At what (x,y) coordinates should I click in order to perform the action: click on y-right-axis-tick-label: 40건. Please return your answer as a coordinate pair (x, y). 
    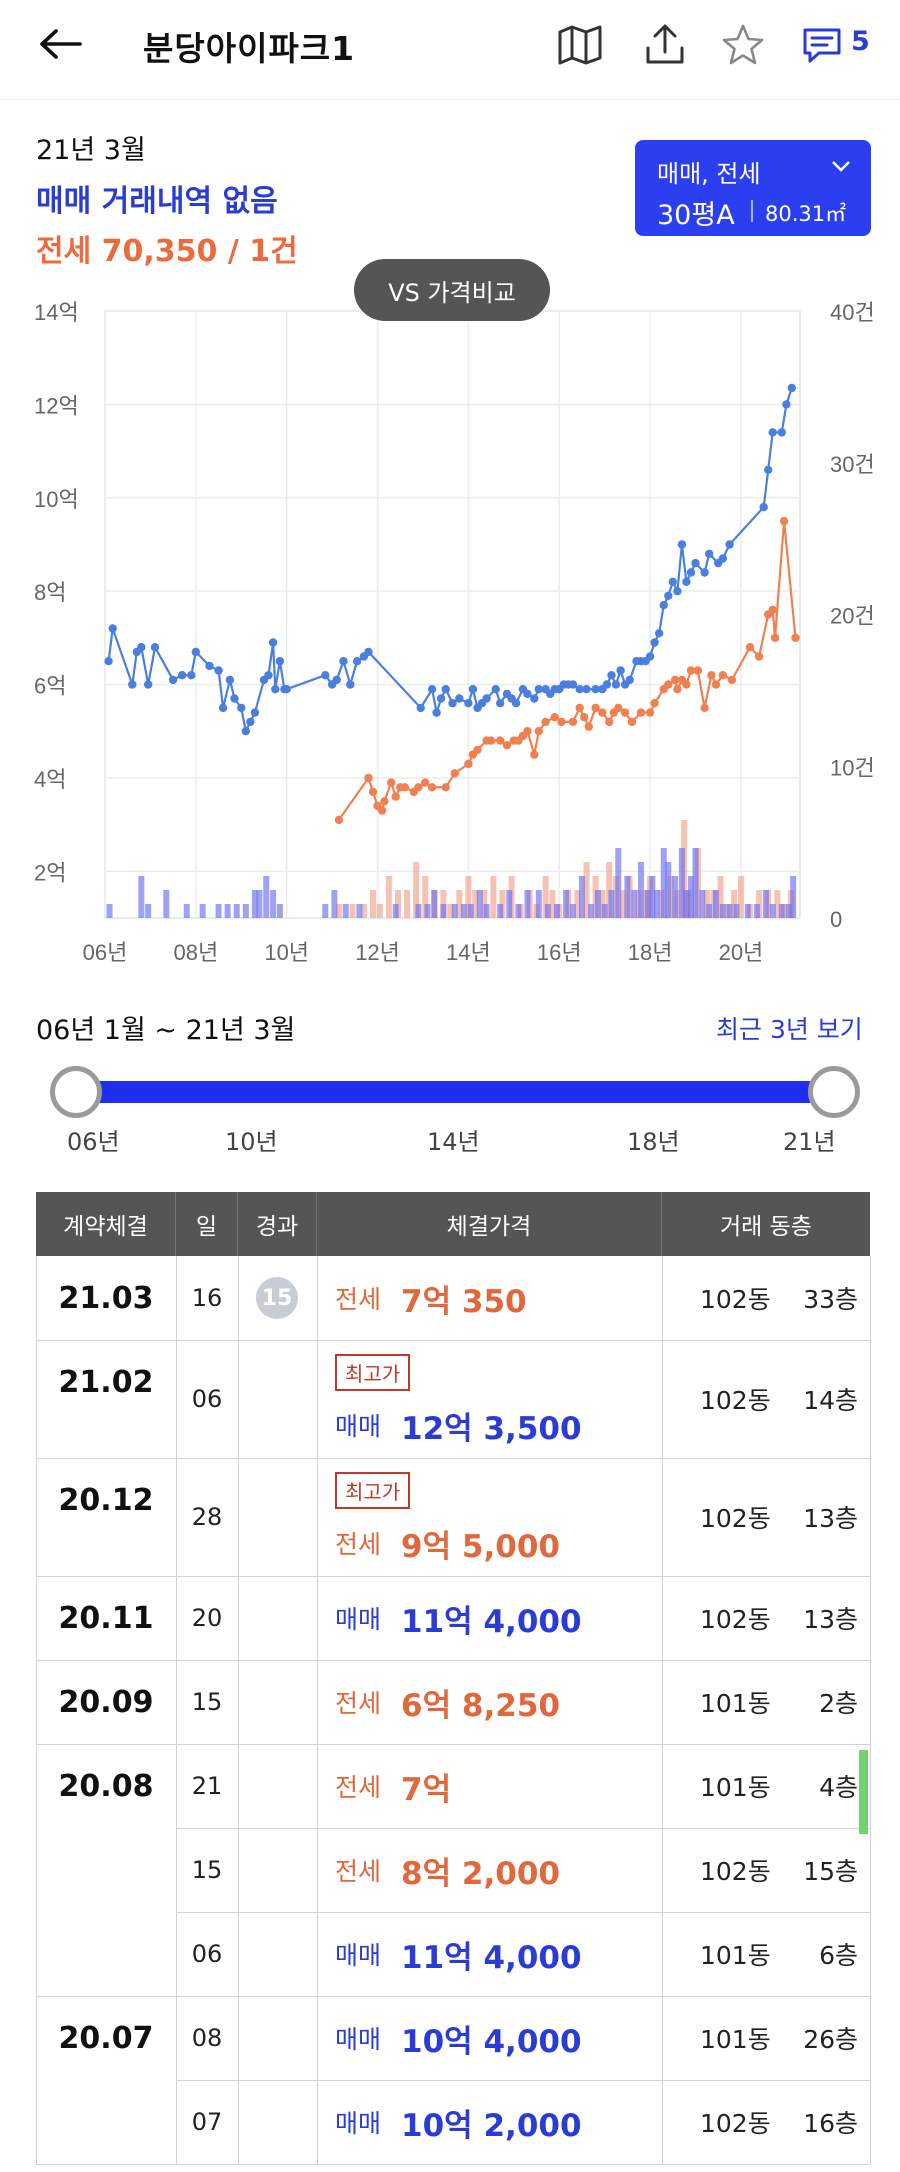
    Looking at the image, I should click on (852, 312).